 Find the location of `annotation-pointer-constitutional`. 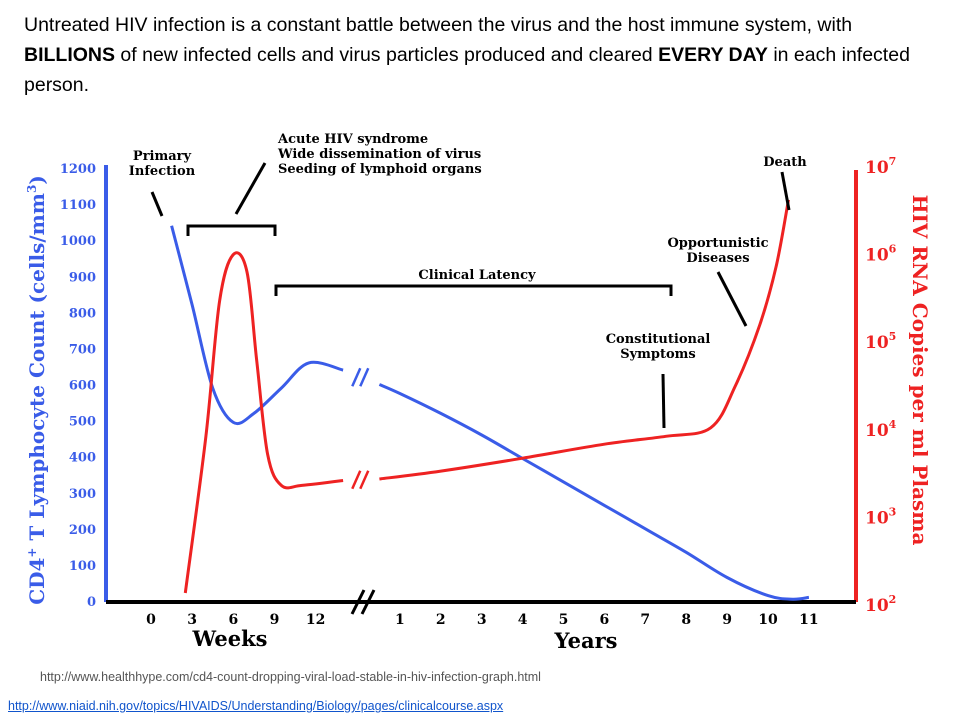

annotation-pointer-constitutional is located at coordinates (663, 401).